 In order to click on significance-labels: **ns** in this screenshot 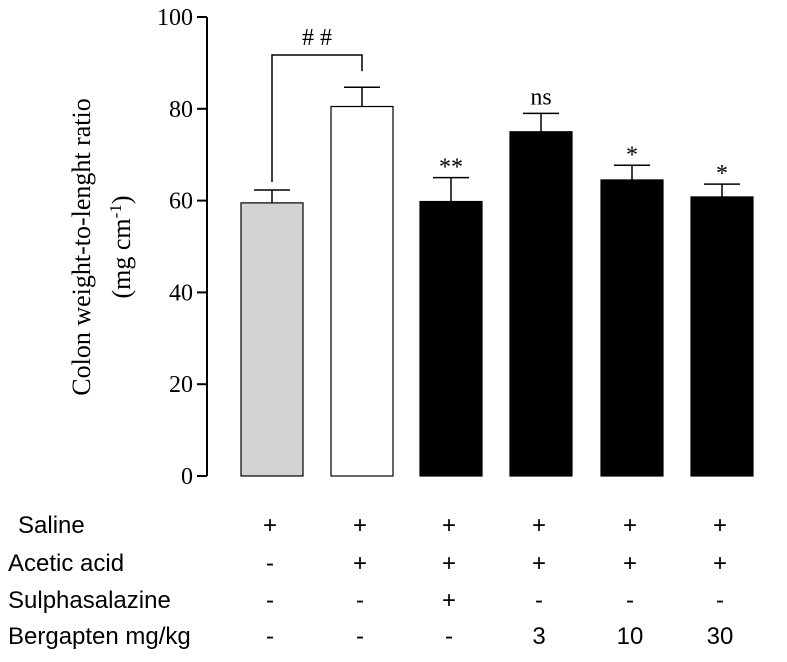, I will do `click(583, 135)`.